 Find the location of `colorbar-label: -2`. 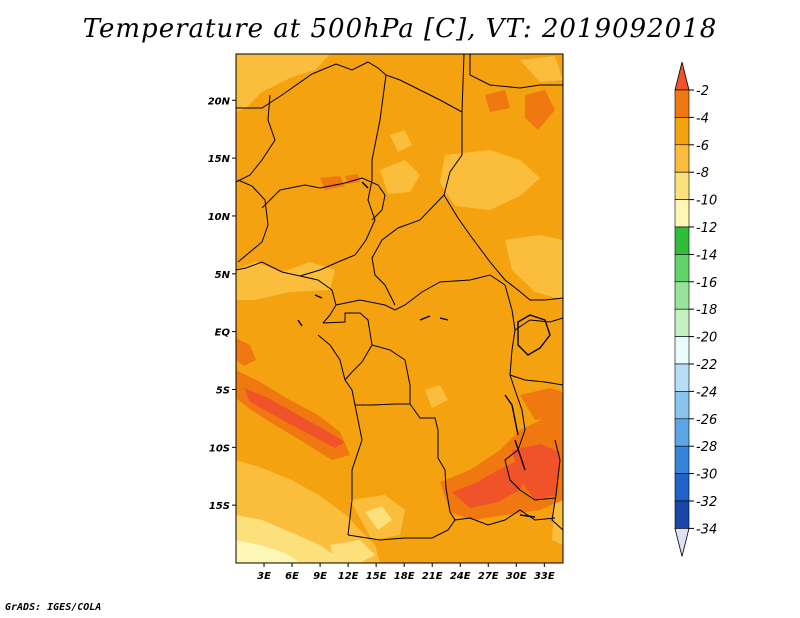

colorbar-label: -2 is located at coordinates (702, 91).